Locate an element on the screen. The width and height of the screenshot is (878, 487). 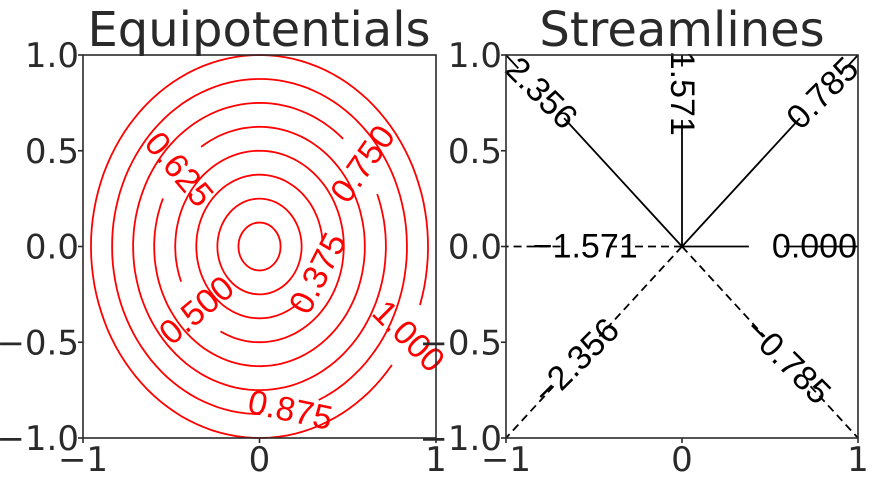
streamlines-x-ticks: −1 0 1 is located at coordinates (675, 459).